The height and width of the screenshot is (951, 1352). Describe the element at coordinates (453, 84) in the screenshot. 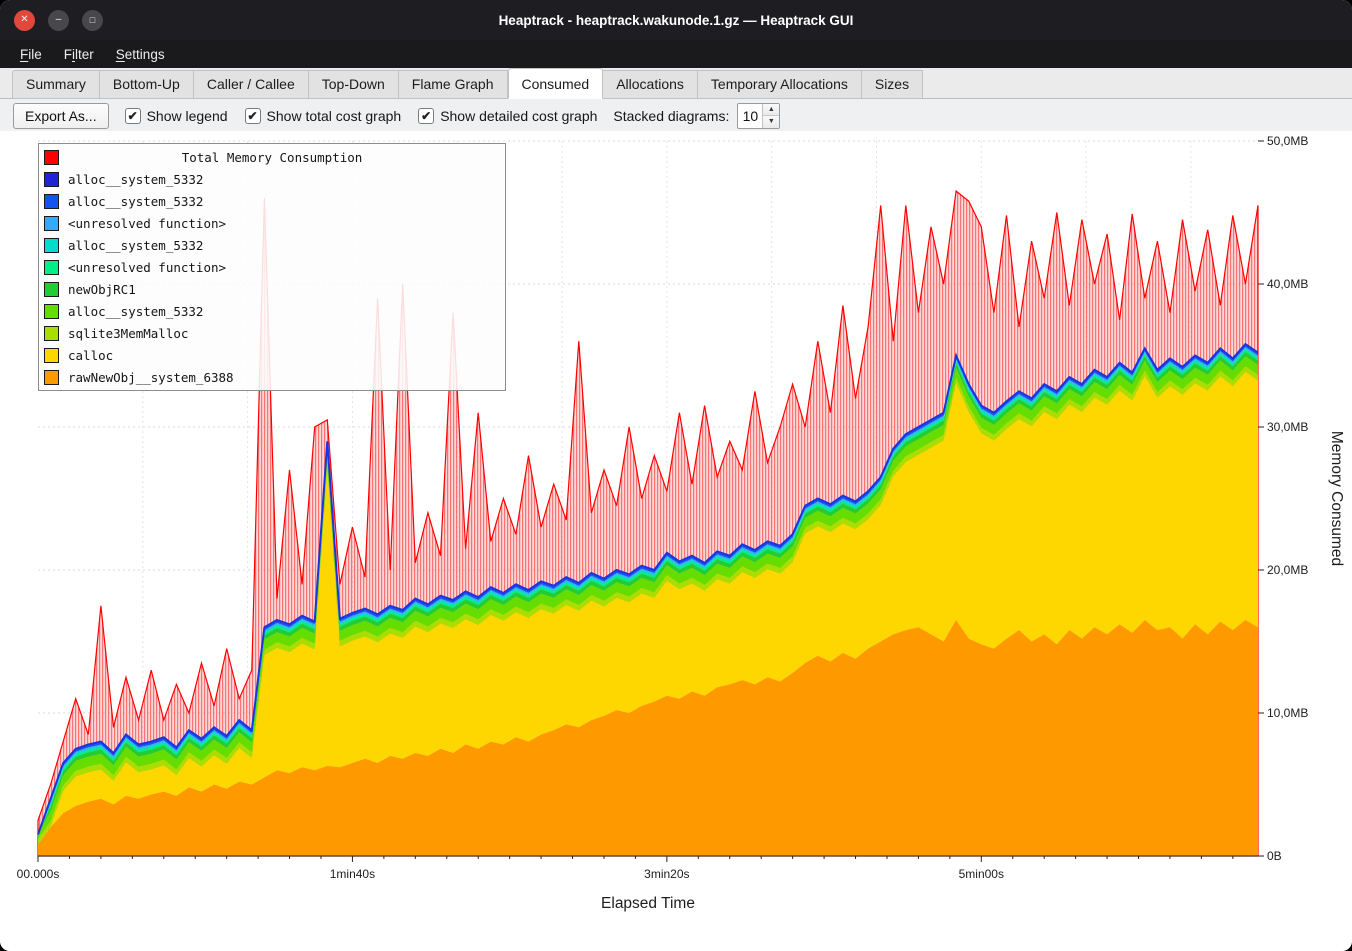

I see `tab-flame-graph: Flame Graph` at that location.